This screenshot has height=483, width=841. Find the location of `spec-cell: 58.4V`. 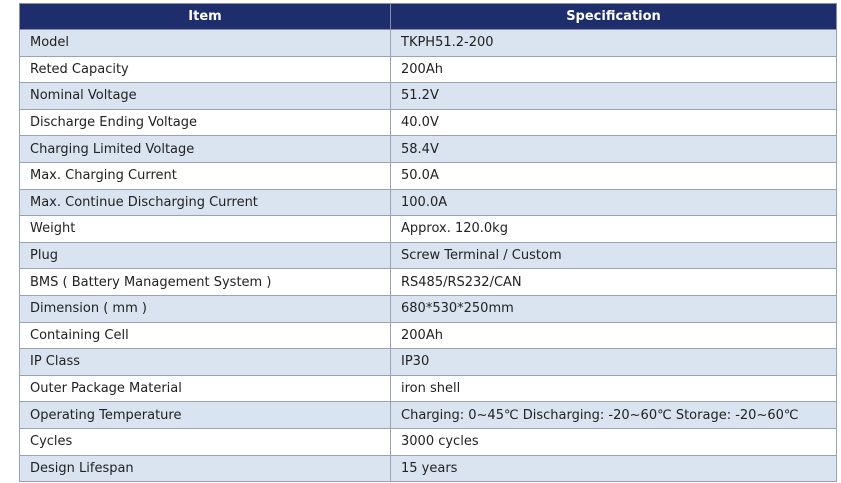

spec-cell: 58.4V is located at coordinates (613, 149).